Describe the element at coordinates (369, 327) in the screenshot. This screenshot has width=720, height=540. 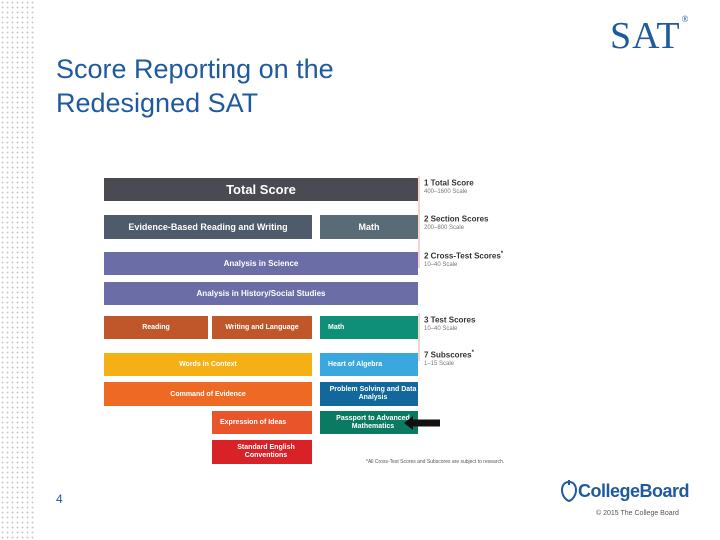
I see `bar-math-test: Math` at that location.